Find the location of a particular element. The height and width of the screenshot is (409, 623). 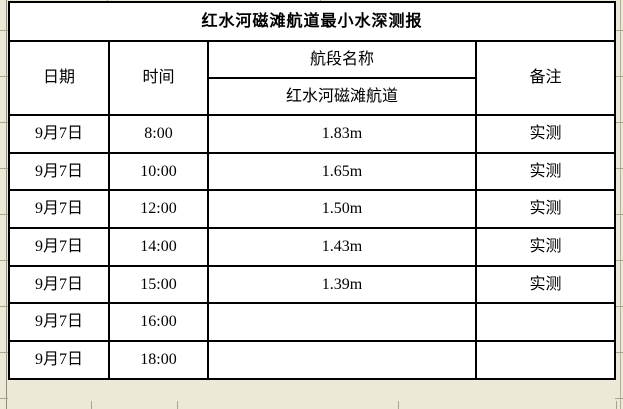

report-title: 红水河磁滩航道最小水深测报 is located at coordinates (312, 21).